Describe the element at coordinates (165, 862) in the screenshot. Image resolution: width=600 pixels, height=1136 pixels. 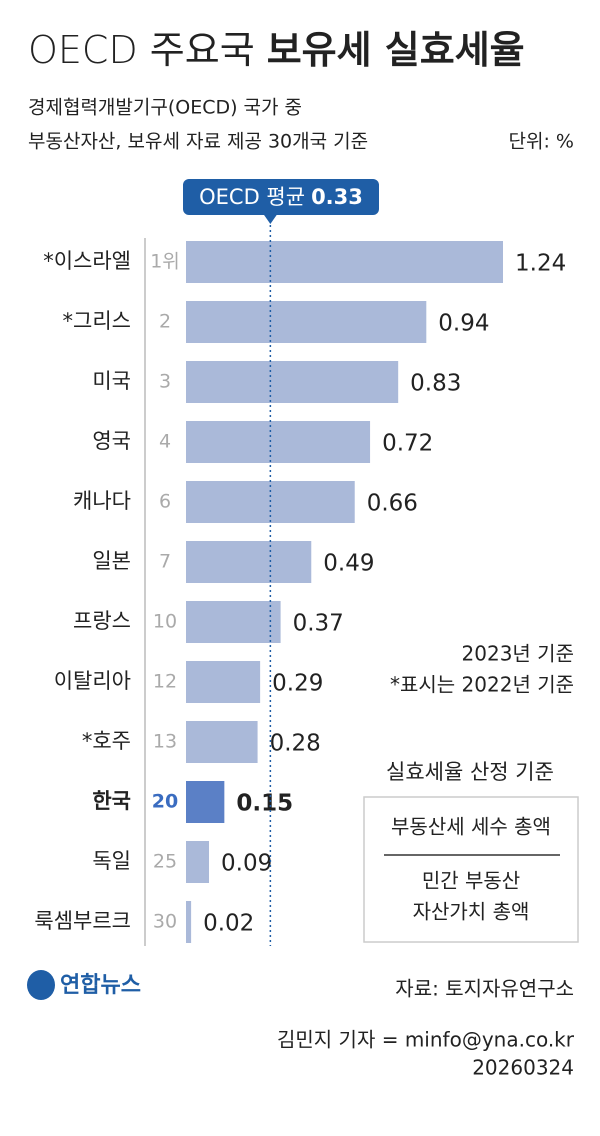
I see `rank-label: 25` at that location.